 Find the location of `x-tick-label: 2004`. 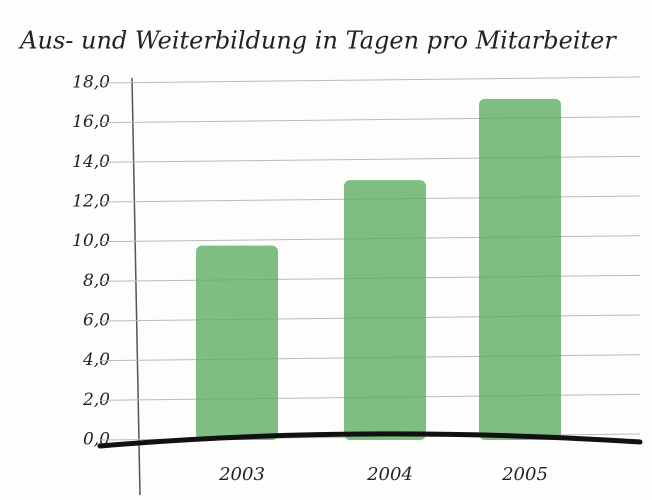

x-tick-label: 2004 is located at coordinates (389, 474).